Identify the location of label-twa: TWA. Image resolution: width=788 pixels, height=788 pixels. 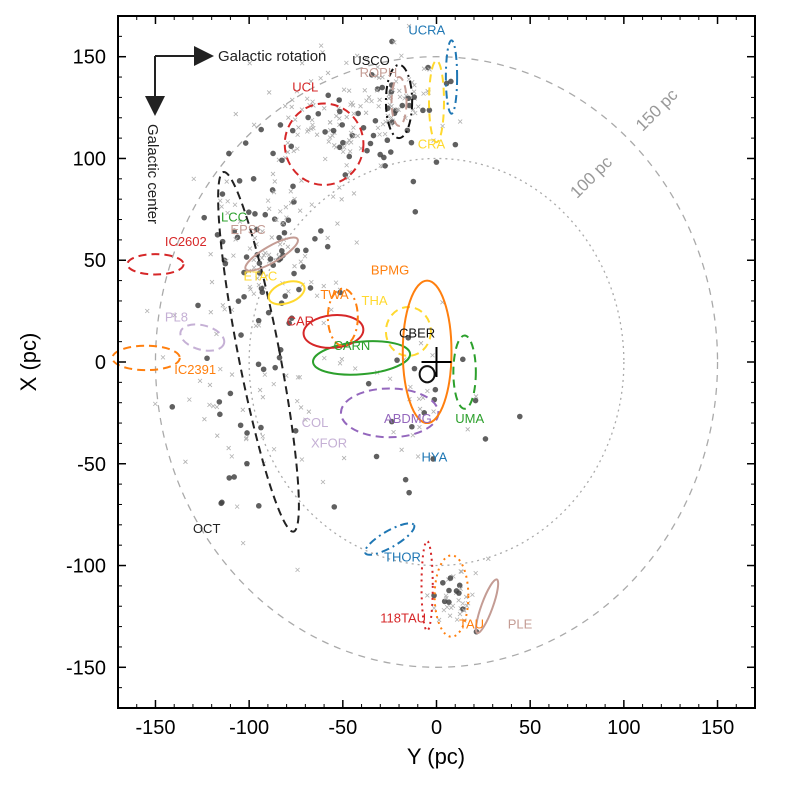
(334, 294).